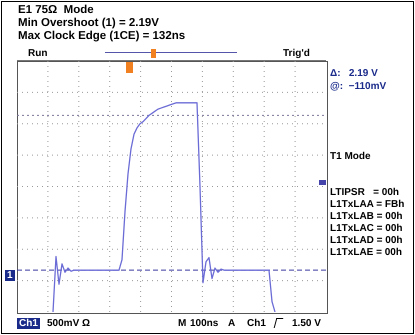 The width and height of the screenshot is (415, 335). Describe the element at coordinates (102, 30) in the screenshot. I see `chart-subtitle: Min Overshoot (1) = 2.19V Max Clock Edge (1CE) = 132ns` at that location.